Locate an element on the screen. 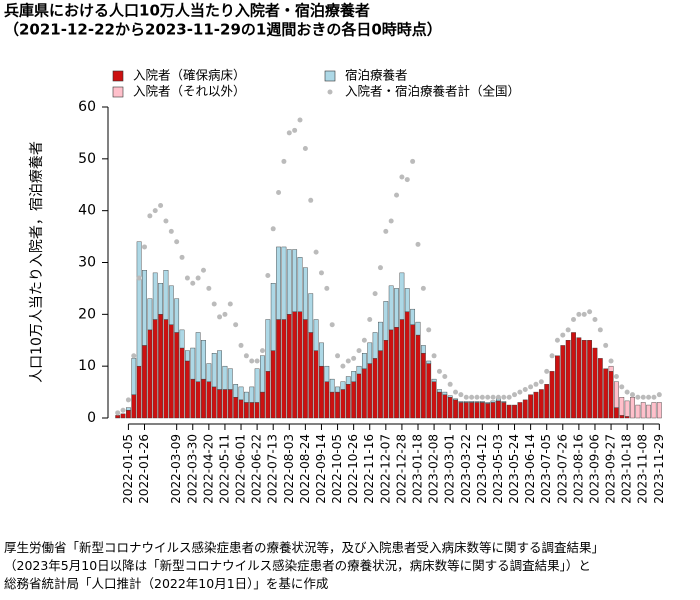 Image resolution: width=700 pixels, height=600 pixels. x-tick-label: 2022-06-22 is located at coordinates (257, 469).